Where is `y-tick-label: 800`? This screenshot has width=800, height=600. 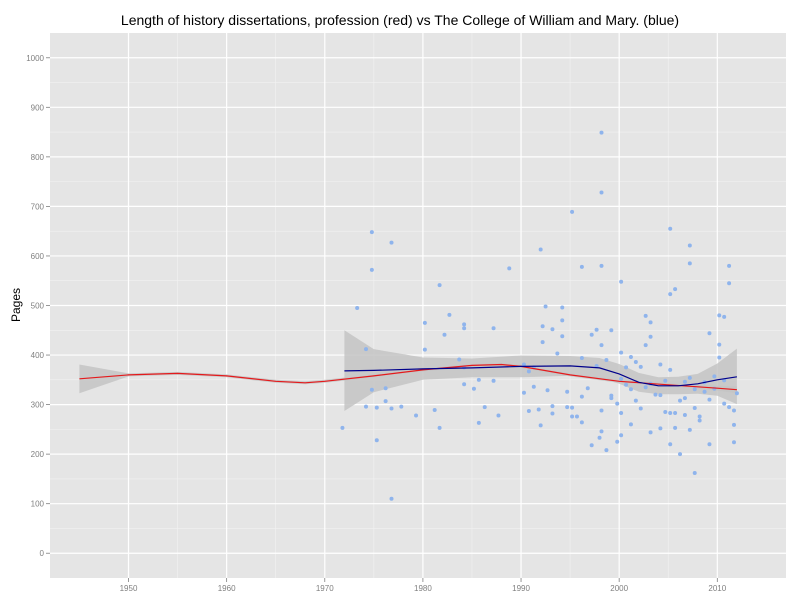 y-tick-label: 800 is located at coordinates (38, 157).